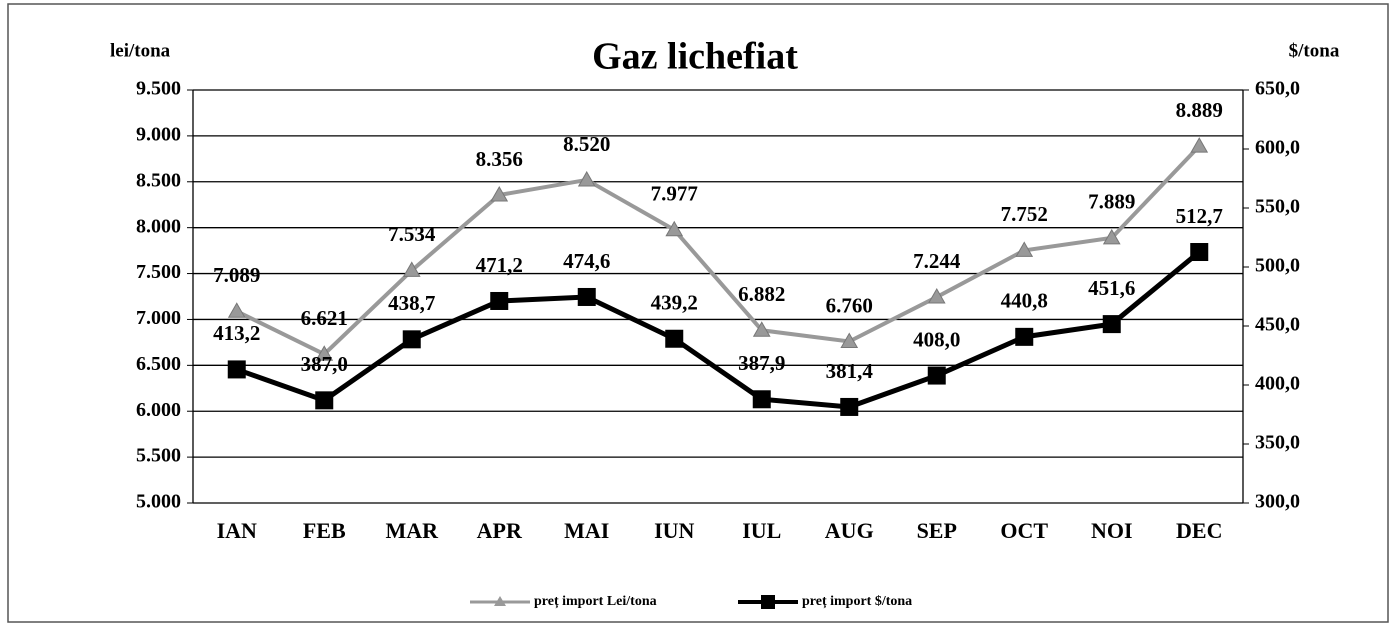 The height and width of the screenshot is (626, 1391). I want to click on y2-axis-label: $/tona, so click(1314, 50).